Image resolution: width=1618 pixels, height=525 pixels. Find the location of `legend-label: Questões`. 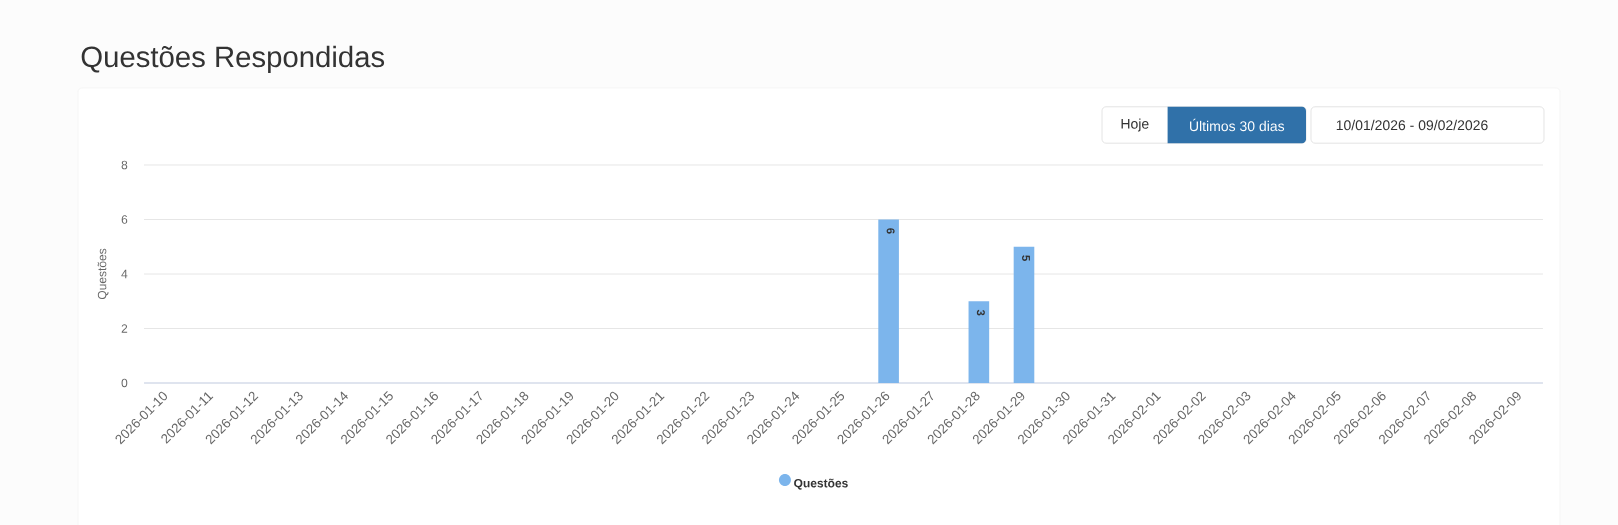

legend-label: Questões is located at coordinates (821, 484).